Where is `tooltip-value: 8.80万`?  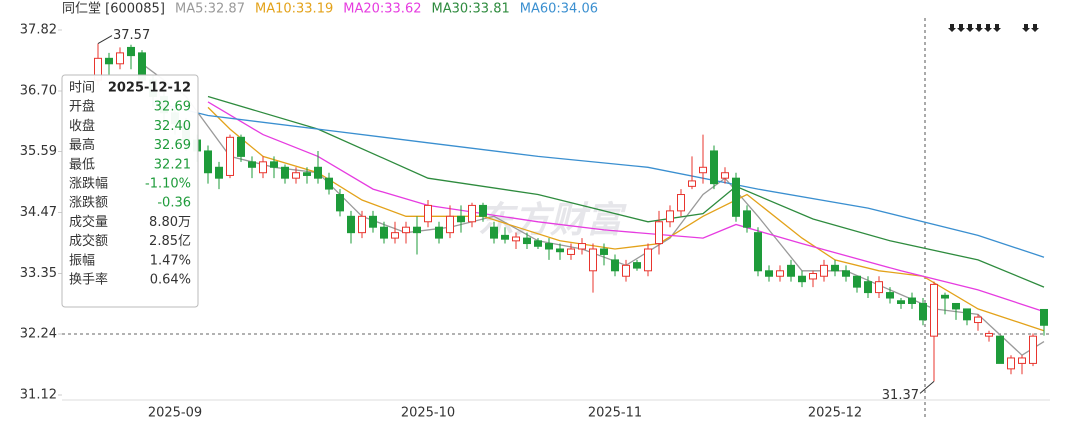 tooltip-value: 8.80万 is located at coordinates (170, 222).